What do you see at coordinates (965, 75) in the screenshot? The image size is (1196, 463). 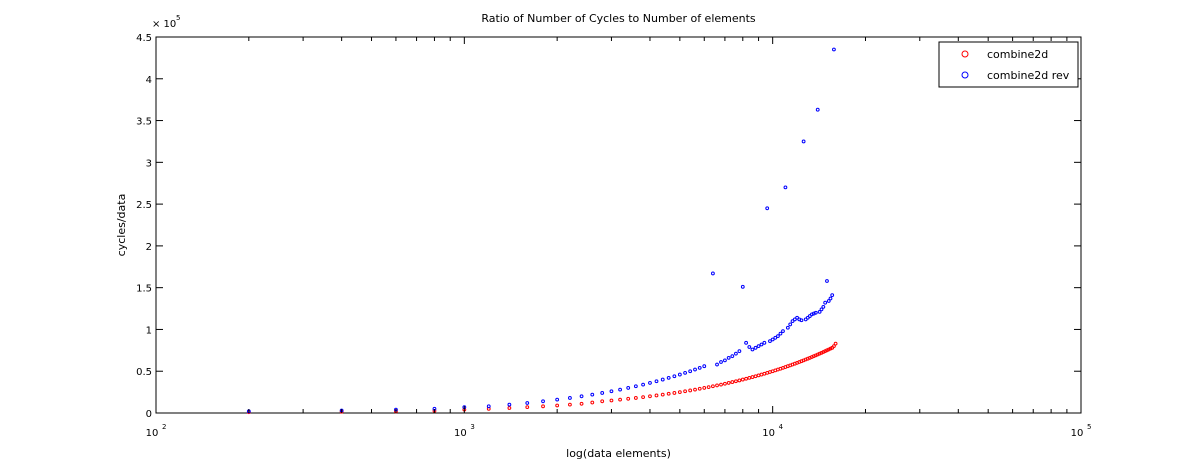 I see `legend-marker-combine2d-rev` at bounding box center [965, 75].